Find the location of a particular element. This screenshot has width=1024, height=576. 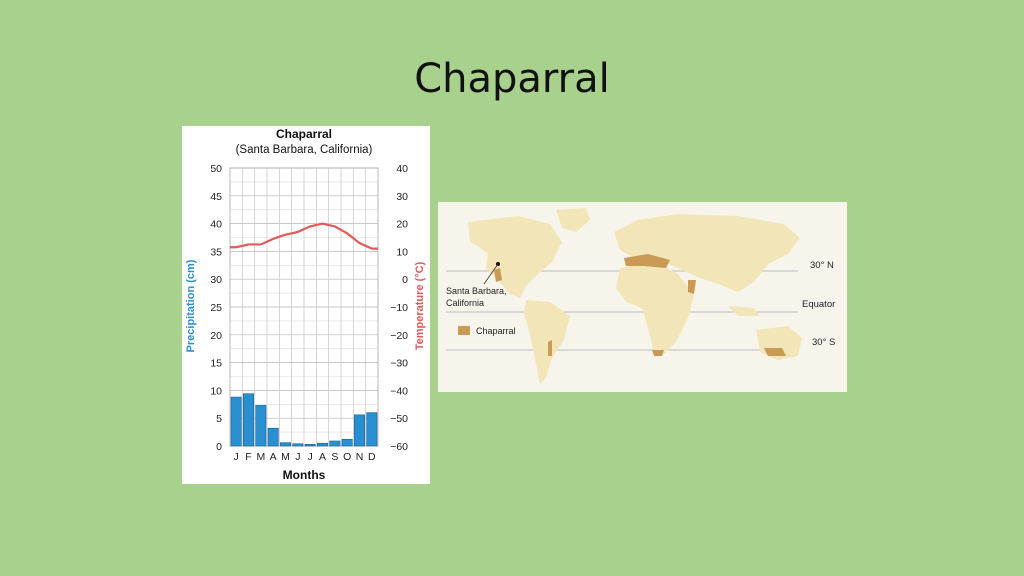

chart-title: Chaparral is located at coordinates (304, 134).